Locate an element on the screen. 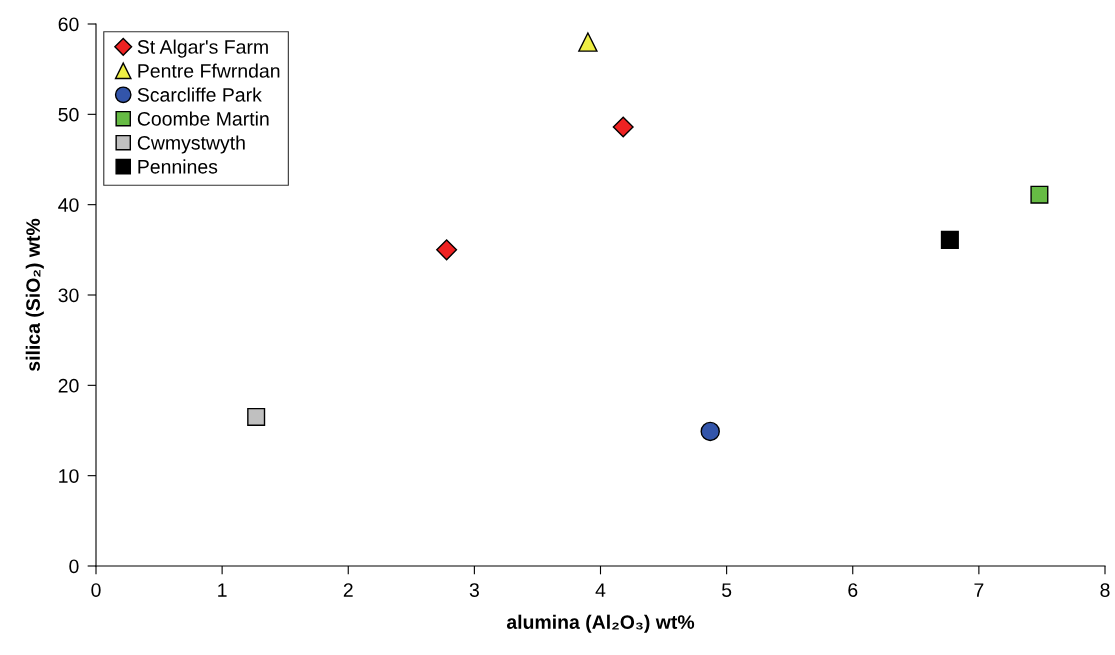 Image resolution: width=1115 pixels, height=655 pixels. x-tick-label: 6 is located at coordinates (853, 590).